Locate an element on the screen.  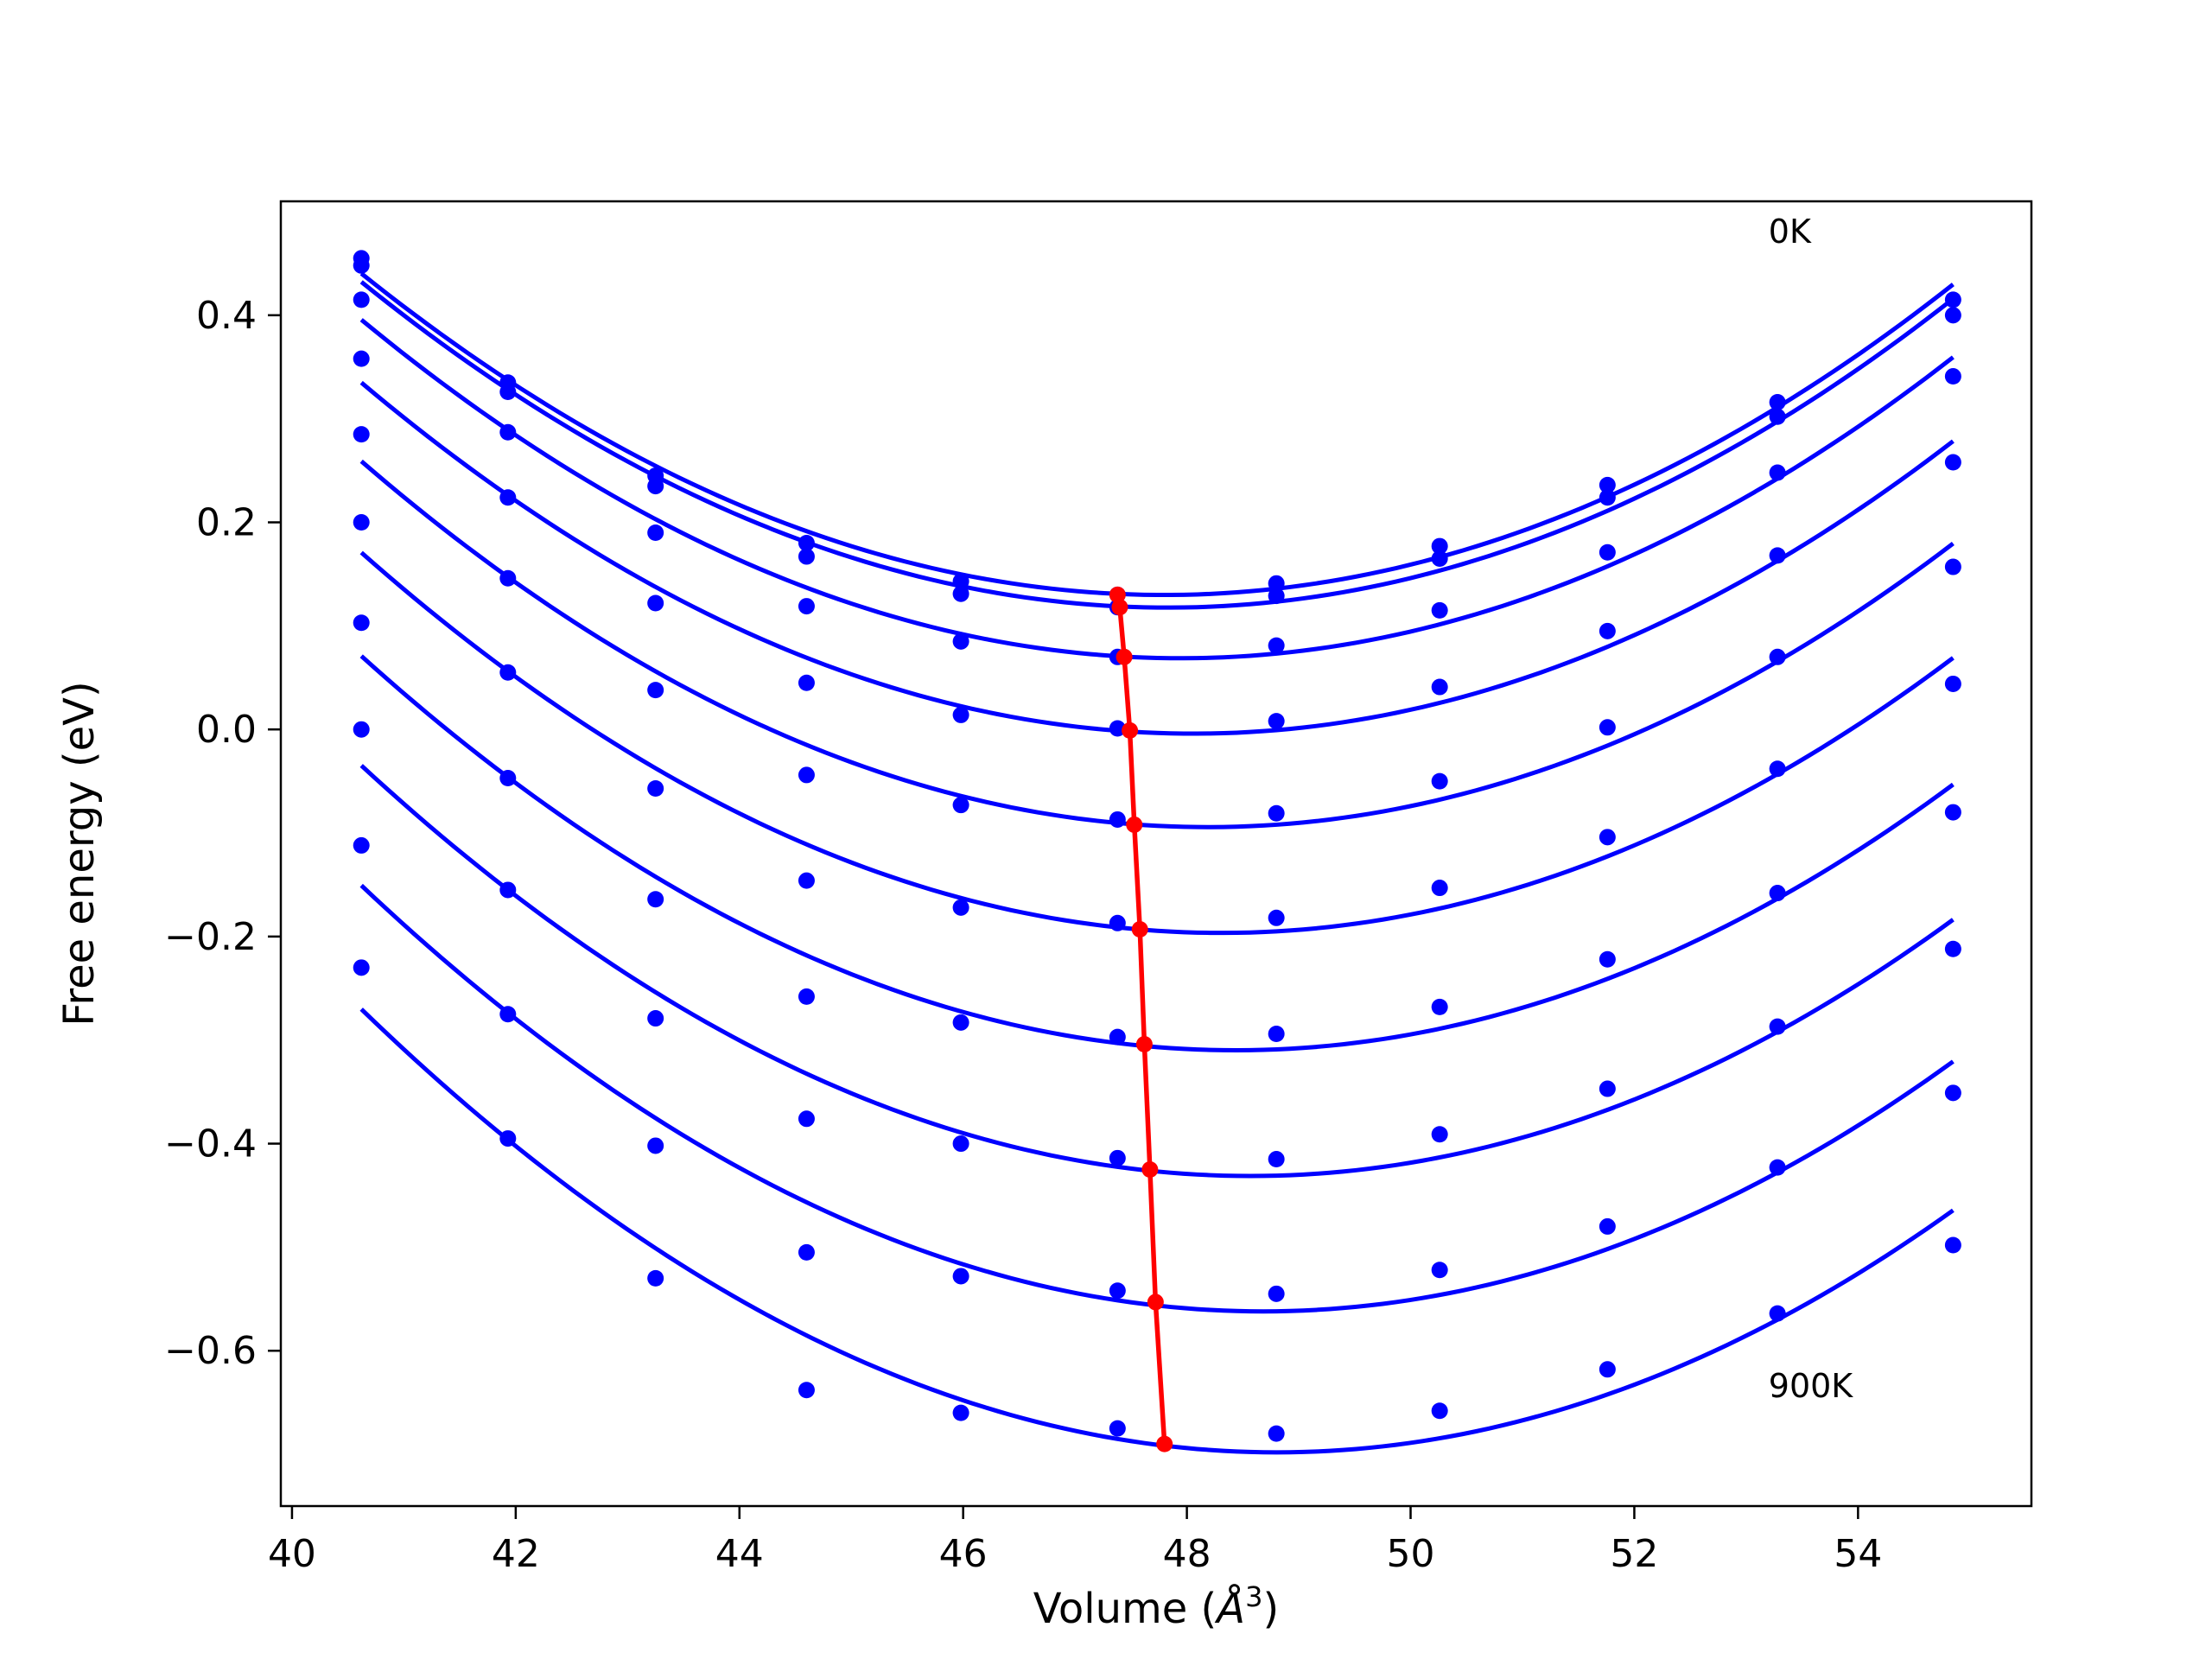
y-tick-label-3: 0.0 is located at coordinates (226, 730).